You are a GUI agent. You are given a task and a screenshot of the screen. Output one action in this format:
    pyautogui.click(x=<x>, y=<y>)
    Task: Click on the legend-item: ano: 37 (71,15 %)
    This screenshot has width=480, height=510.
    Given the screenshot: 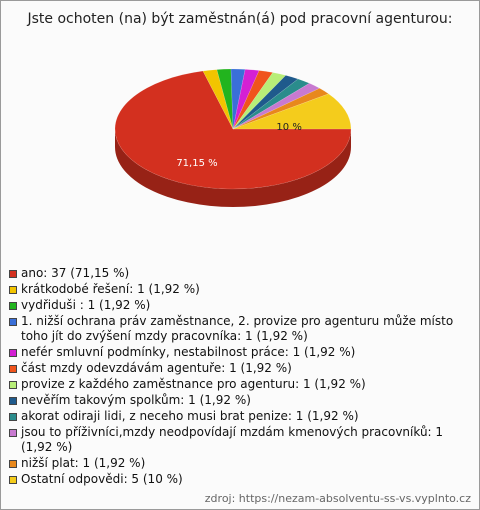 What is the action you would take?
    pyautogui.click(x=240, y=273)
    